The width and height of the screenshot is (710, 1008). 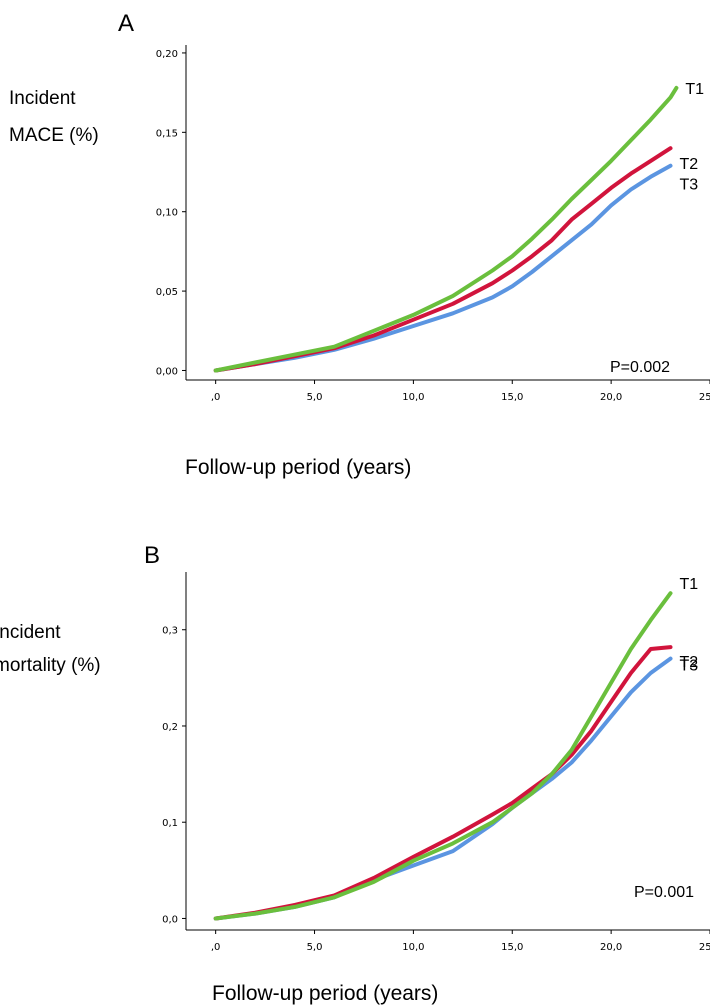 What do you see at coordinates (54, 135) in the screenshot?
I see `panel-a-ylabel-line2: MACE (%)` at bounding box center [54, 135].